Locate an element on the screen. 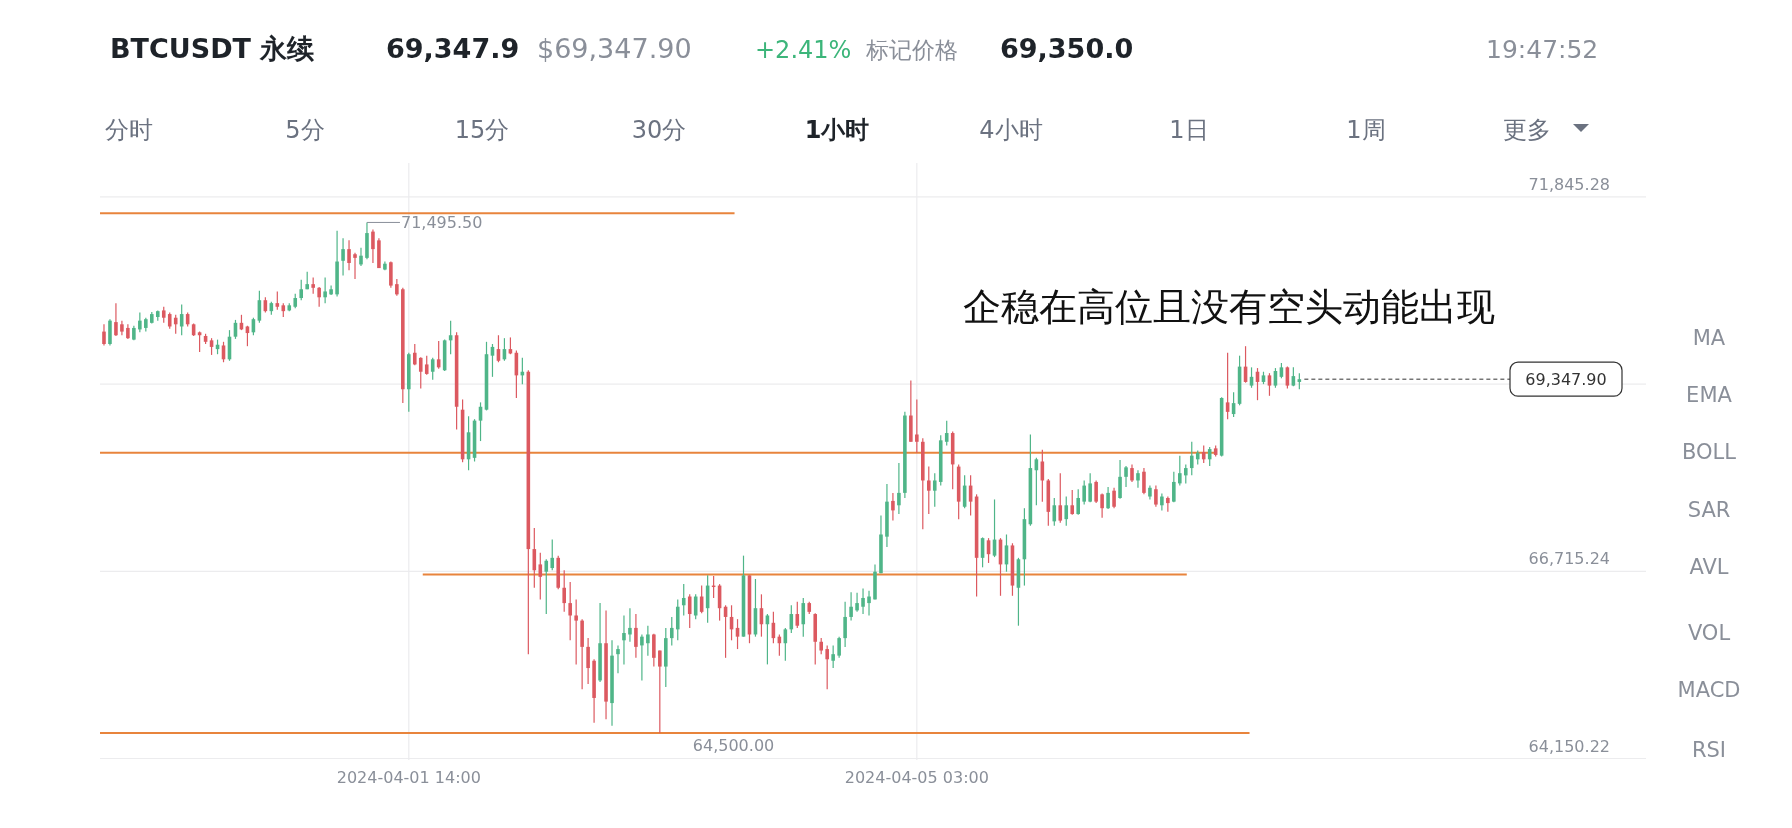 The image size is (1792, 828). text: EMA is located at coordinates (1709, 395).